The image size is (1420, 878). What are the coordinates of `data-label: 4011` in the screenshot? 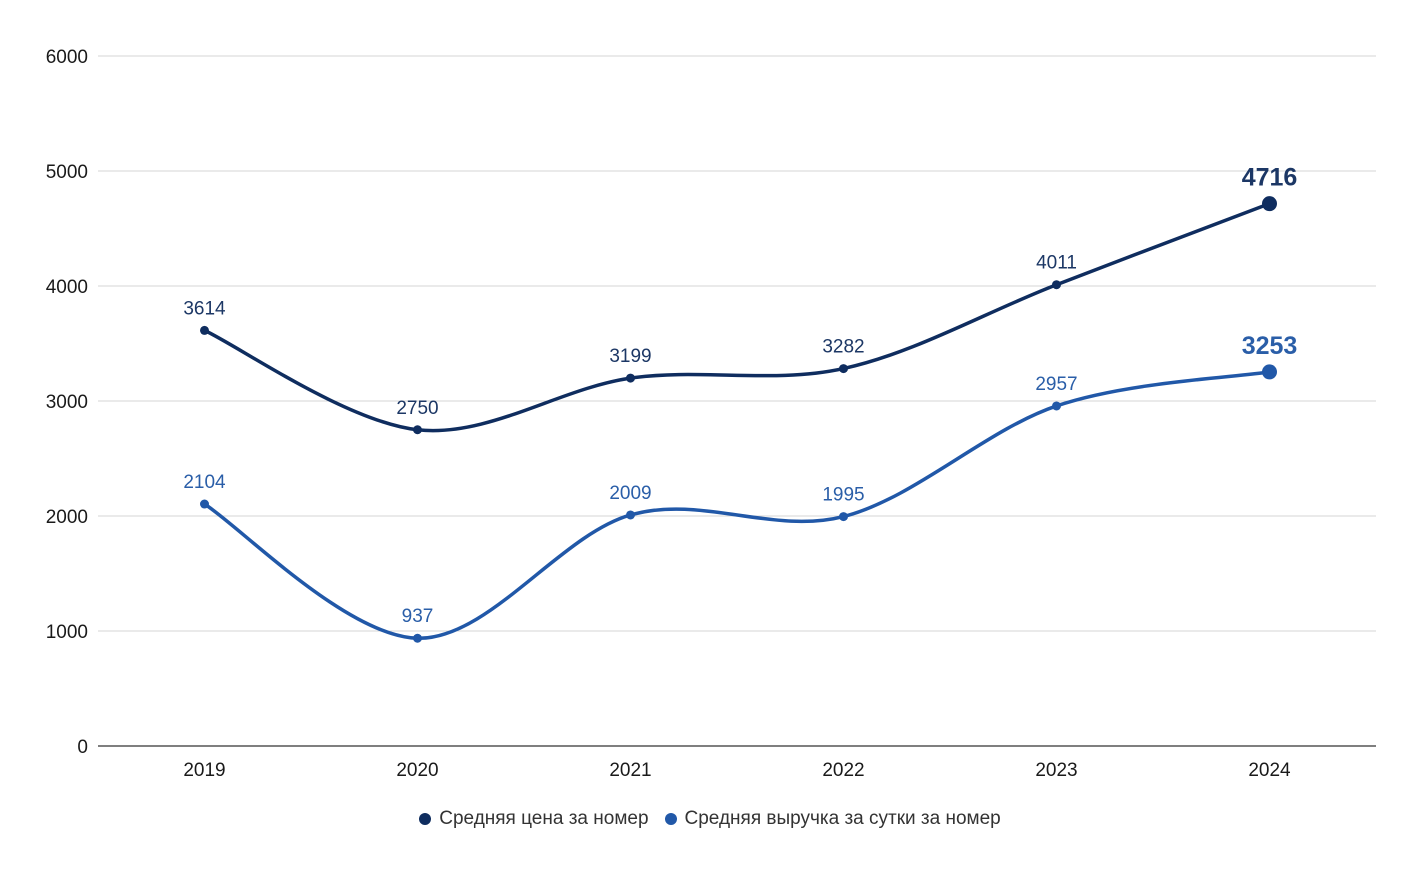 It's located at (1056, 263).